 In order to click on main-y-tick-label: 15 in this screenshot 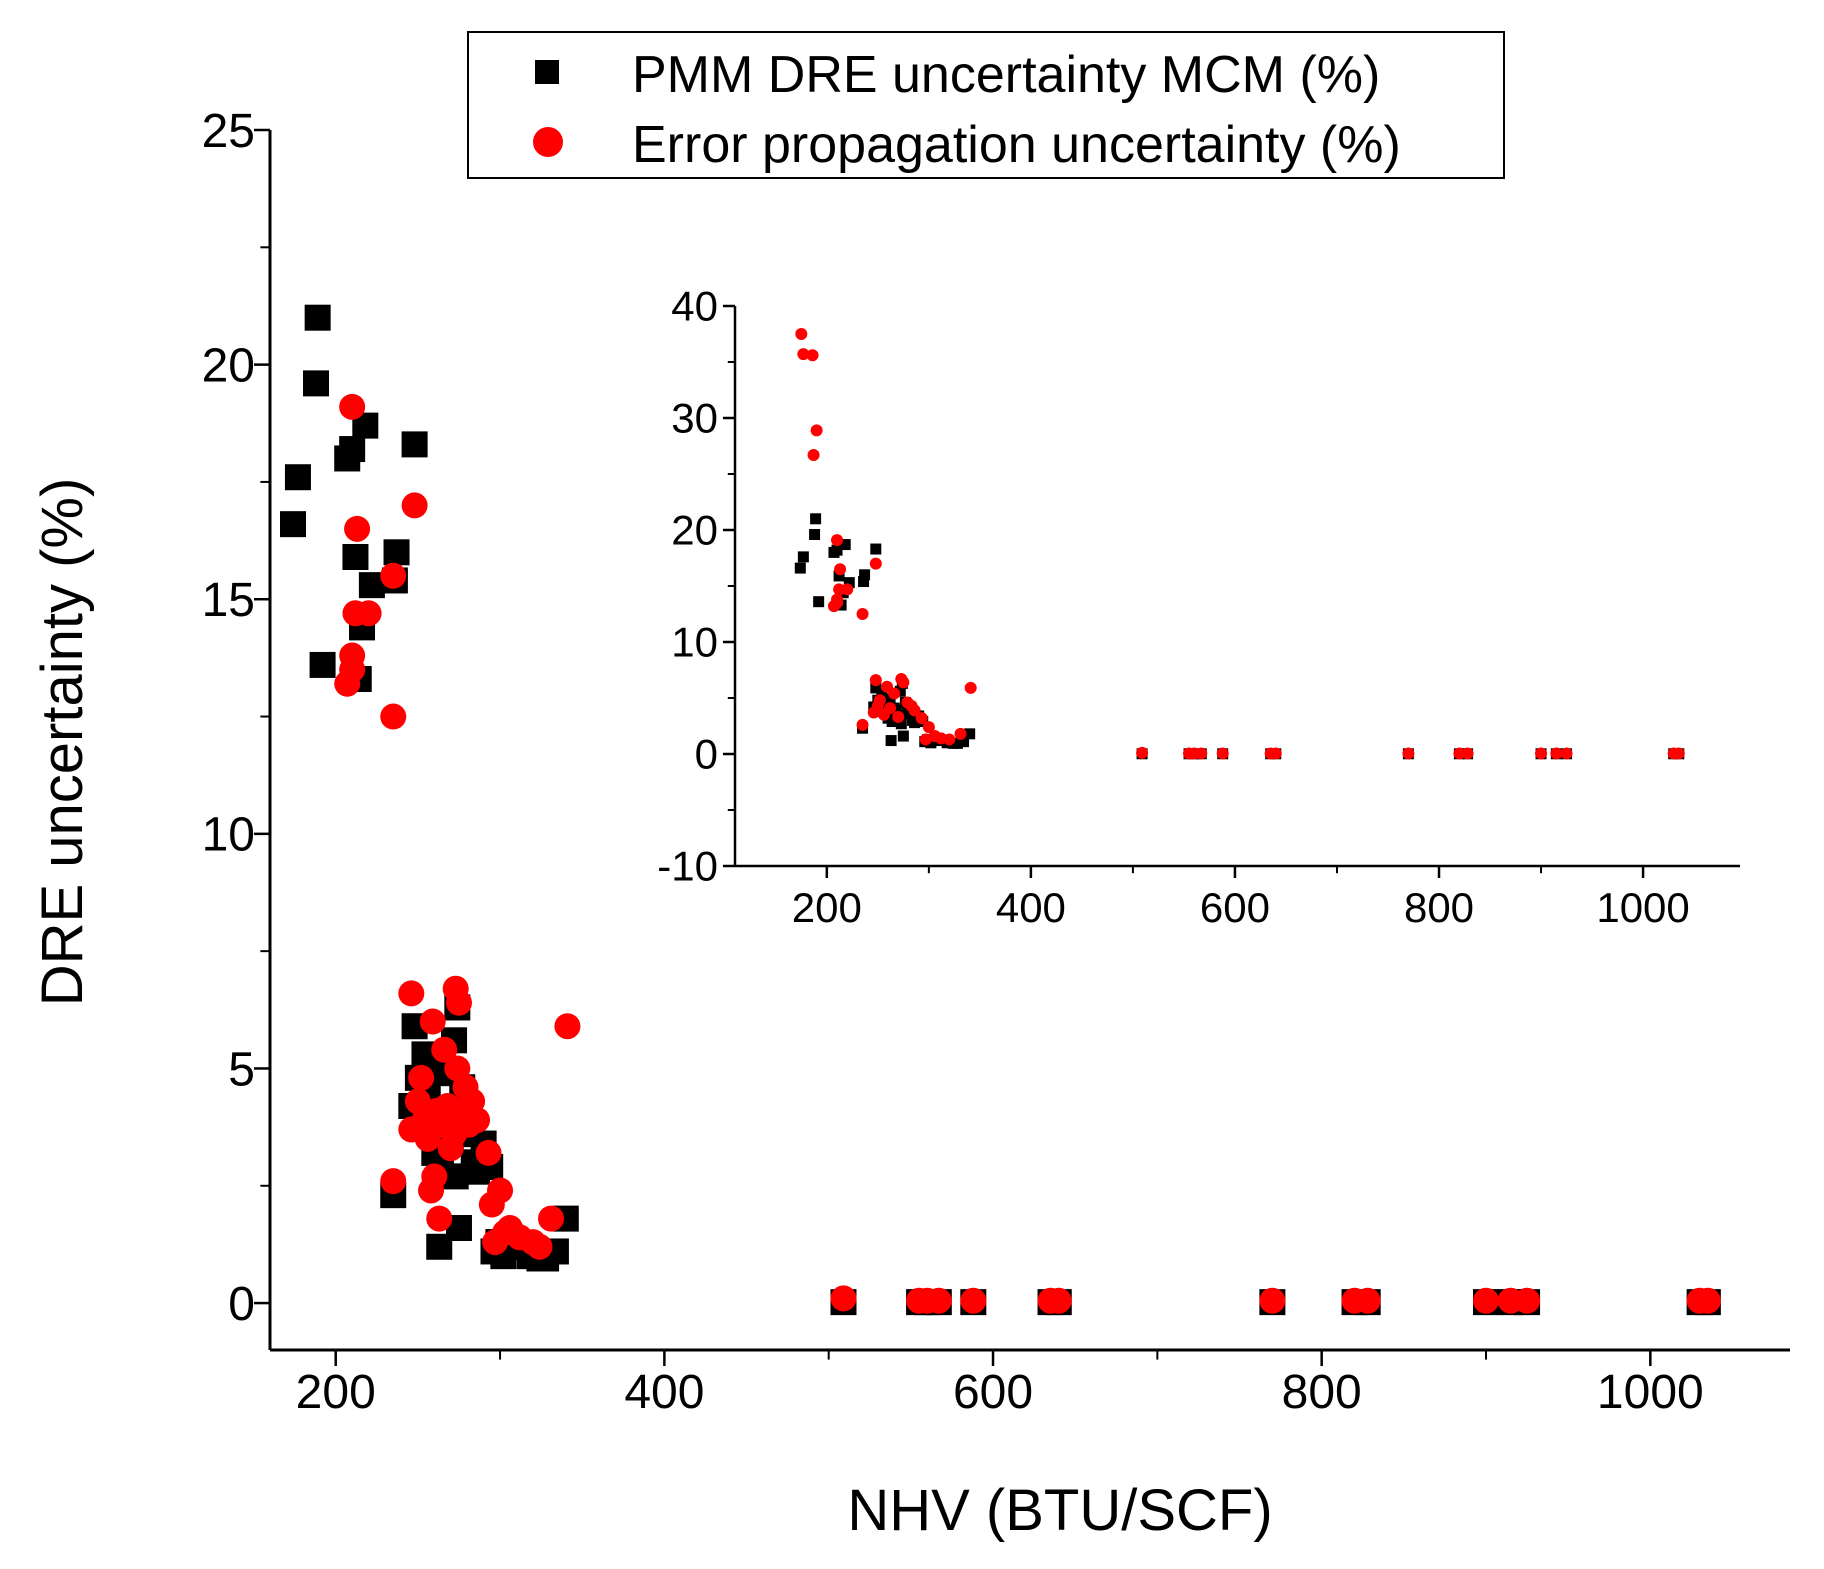, I will do `click(228, 600)`.